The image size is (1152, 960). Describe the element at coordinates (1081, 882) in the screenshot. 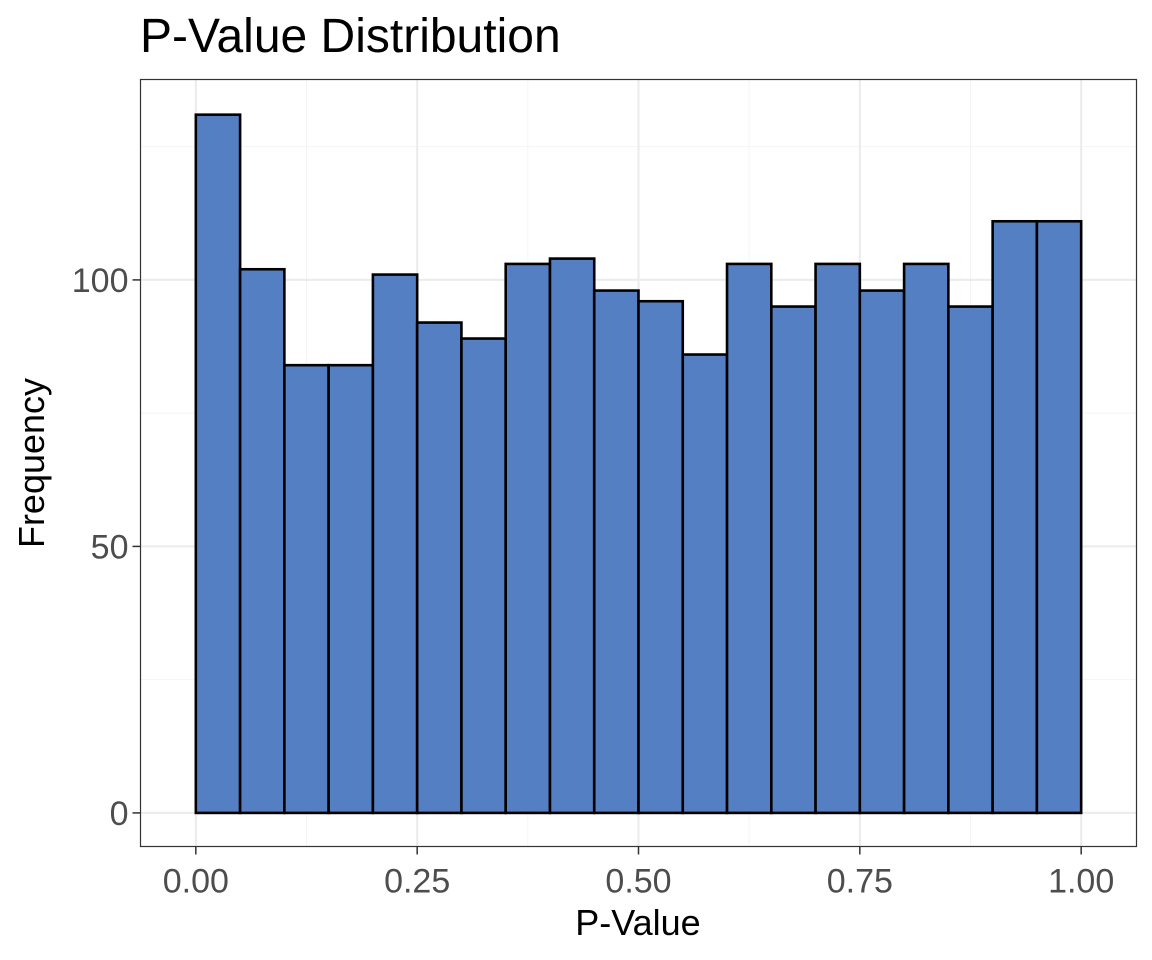

I see `x-tick-label: 1.00` at that location.